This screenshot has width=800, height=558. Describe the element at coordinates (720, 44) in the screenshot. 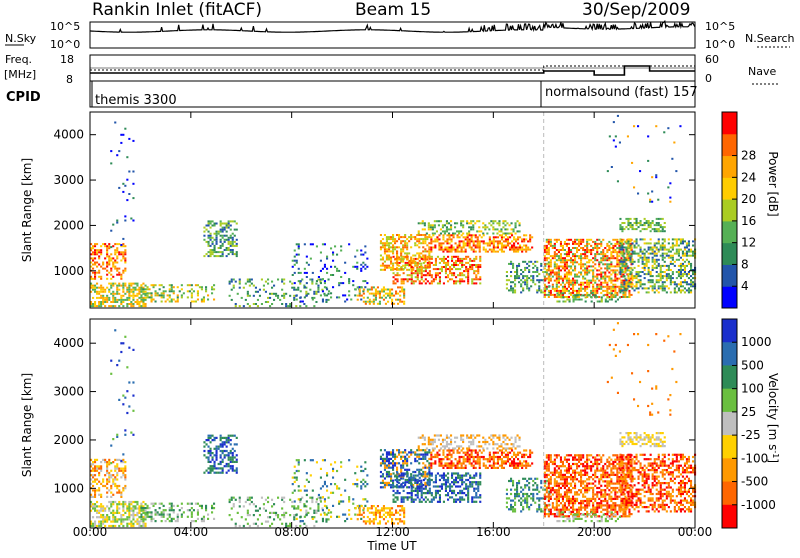

I see `noise-right-tick-low: 10^0` at that location.